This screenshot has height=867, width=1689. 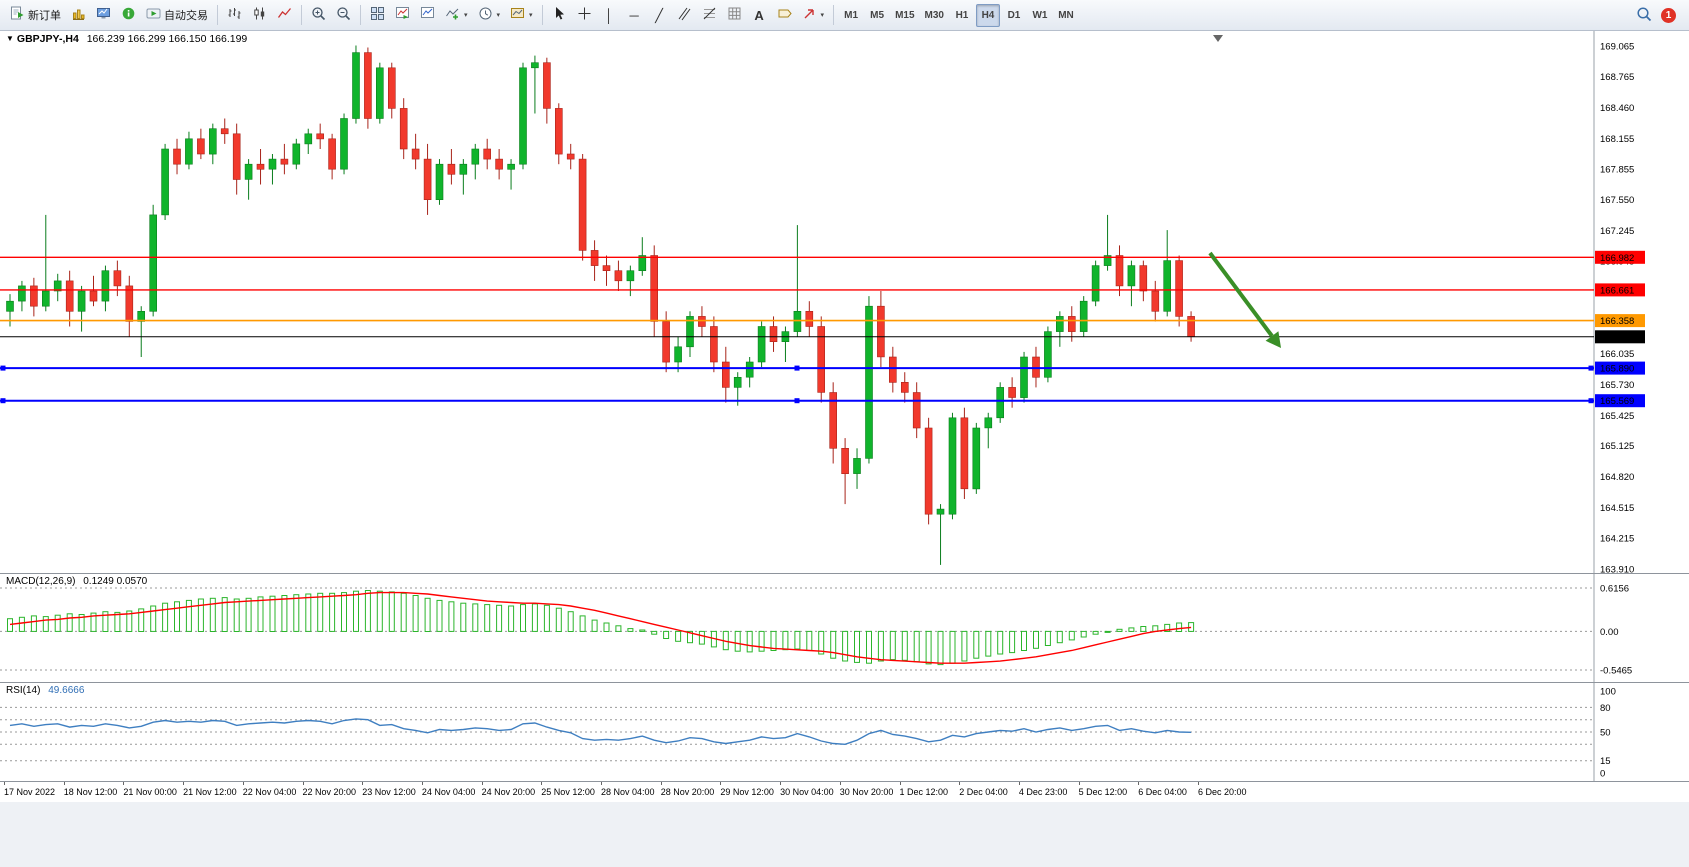 I want to click on cursor-button, so click(x=559, y=15).